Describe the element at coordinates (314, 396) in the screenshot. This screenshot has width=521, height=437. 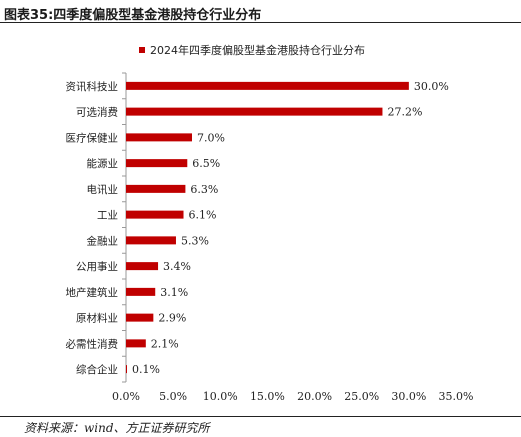
I see `x-tick-label: 20.0%` at that location.